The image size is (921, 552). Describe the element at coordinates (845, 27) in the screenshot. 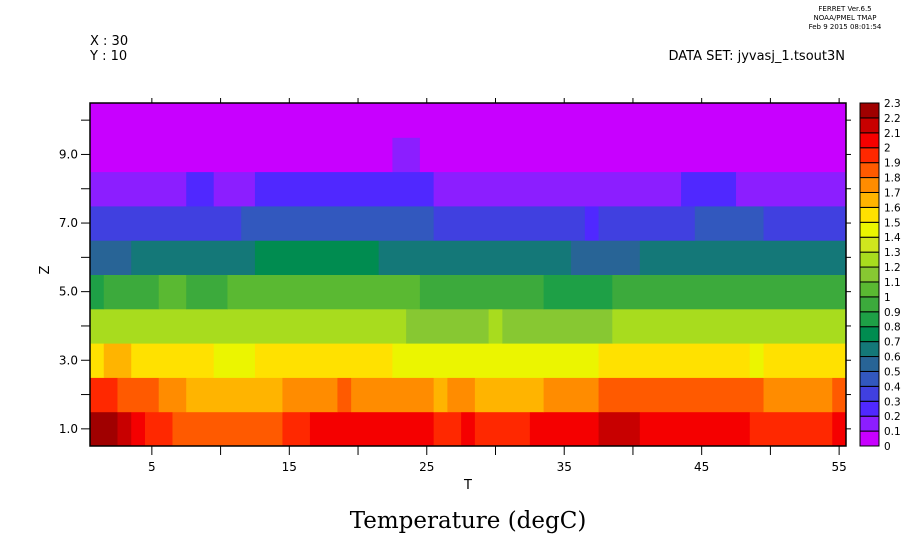

I see `ferret-date: Feb 9 2015 08:01:54` at that location.